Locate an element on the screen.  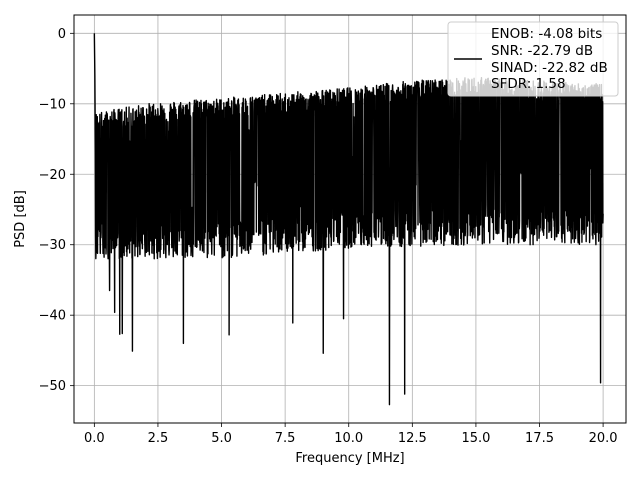
x-tick-label: 12.5 is located at coordinates (412, 438).